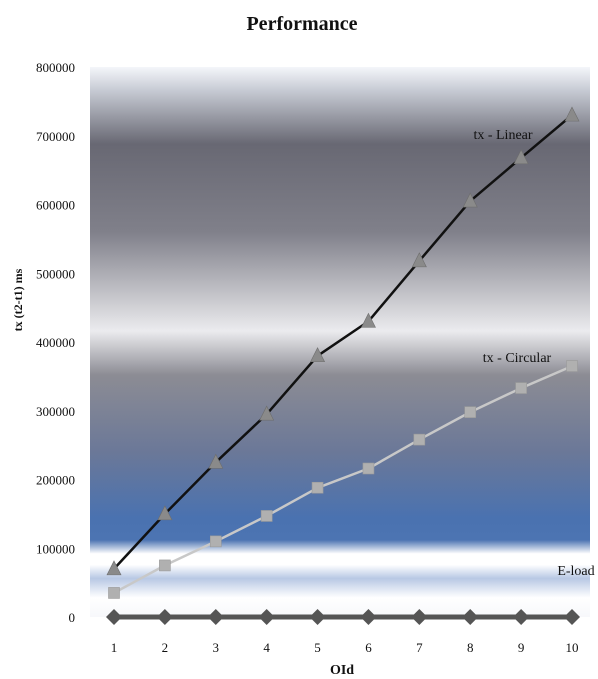  I want to click on y-tick-label: 600000, so click(55, 205).